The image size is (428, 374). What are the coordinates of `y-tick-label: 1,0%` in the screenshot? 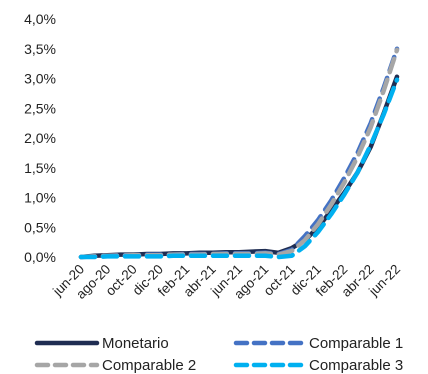 It's located at (40, 198).